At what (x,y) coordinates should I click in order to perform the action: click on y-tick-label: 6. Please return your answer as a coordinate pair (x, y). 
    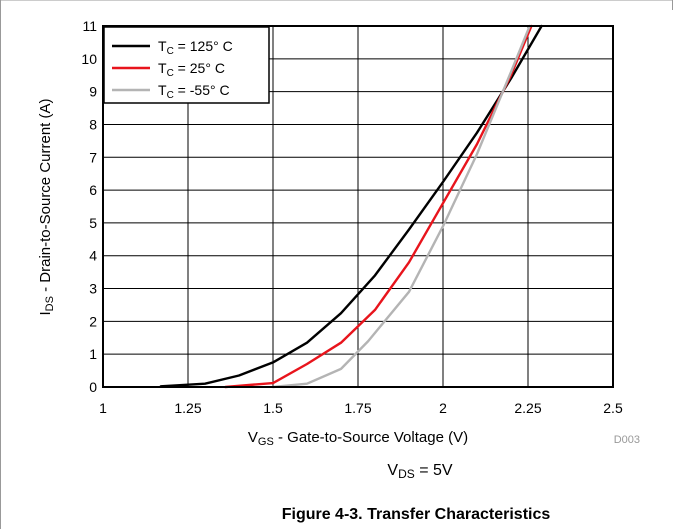
    Looking at the image, I should click on (93, 190).